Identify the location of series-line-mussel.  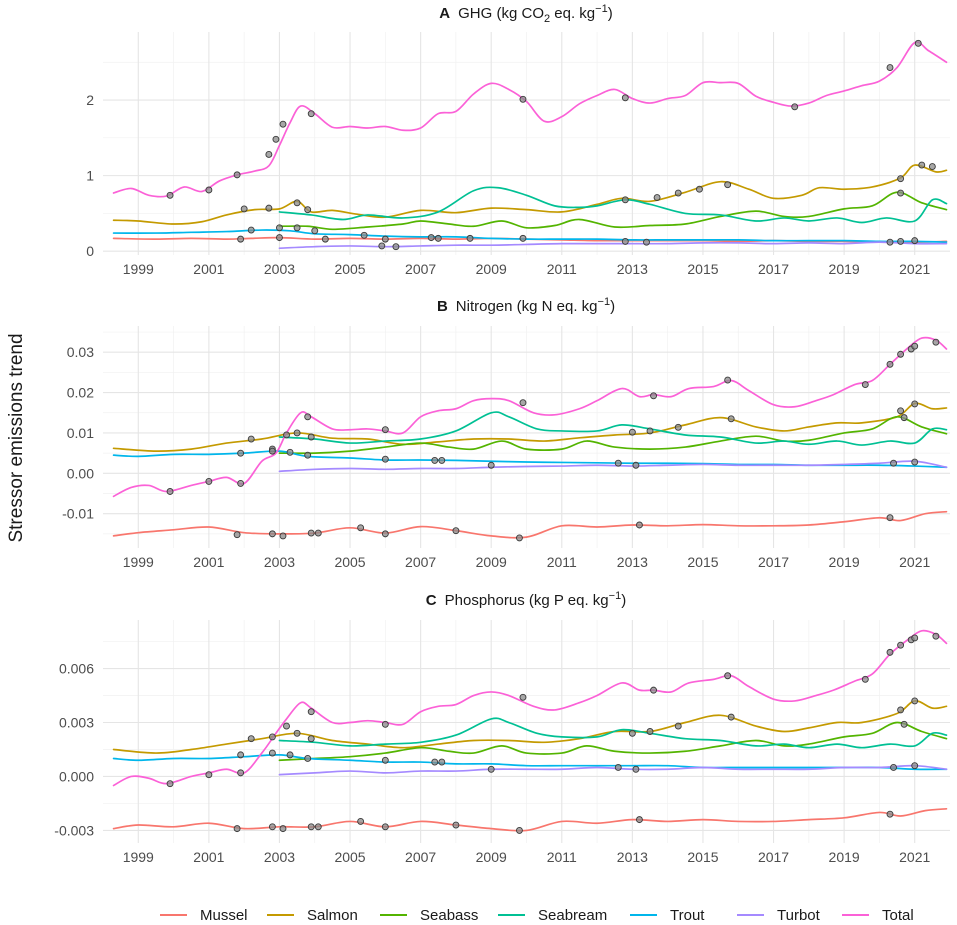
(530, 524).